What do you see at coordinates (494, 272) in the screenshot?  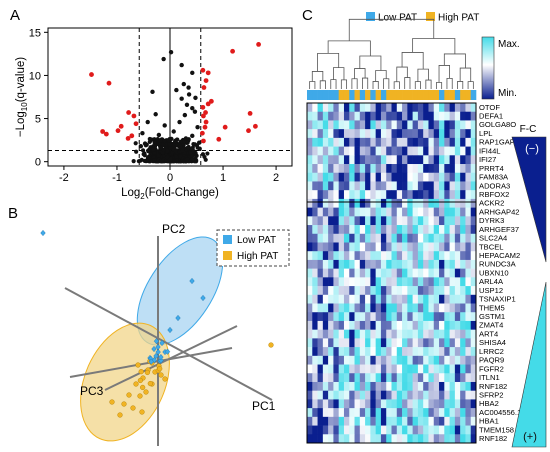 I see `gene-label: UBXN10` at bounding box center [494, 272].